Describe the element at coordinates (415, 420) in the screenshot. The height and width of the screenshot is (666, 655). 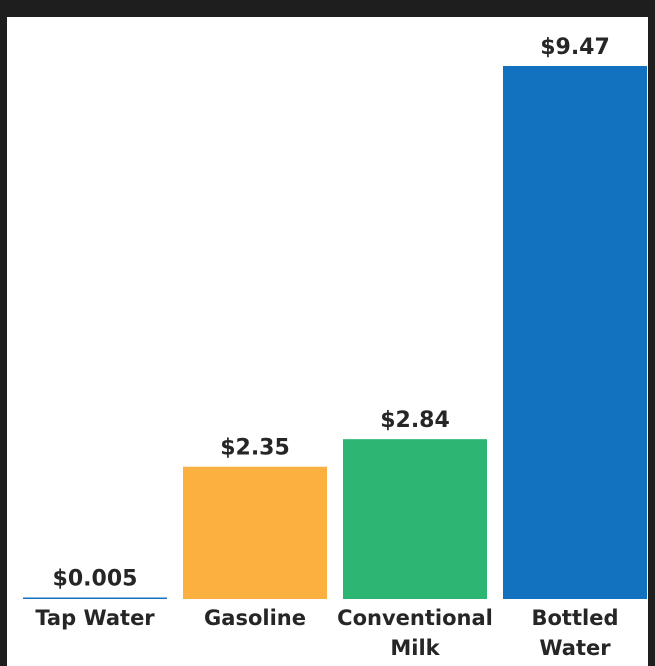
I see `value-label-2: $2.84` at that location.